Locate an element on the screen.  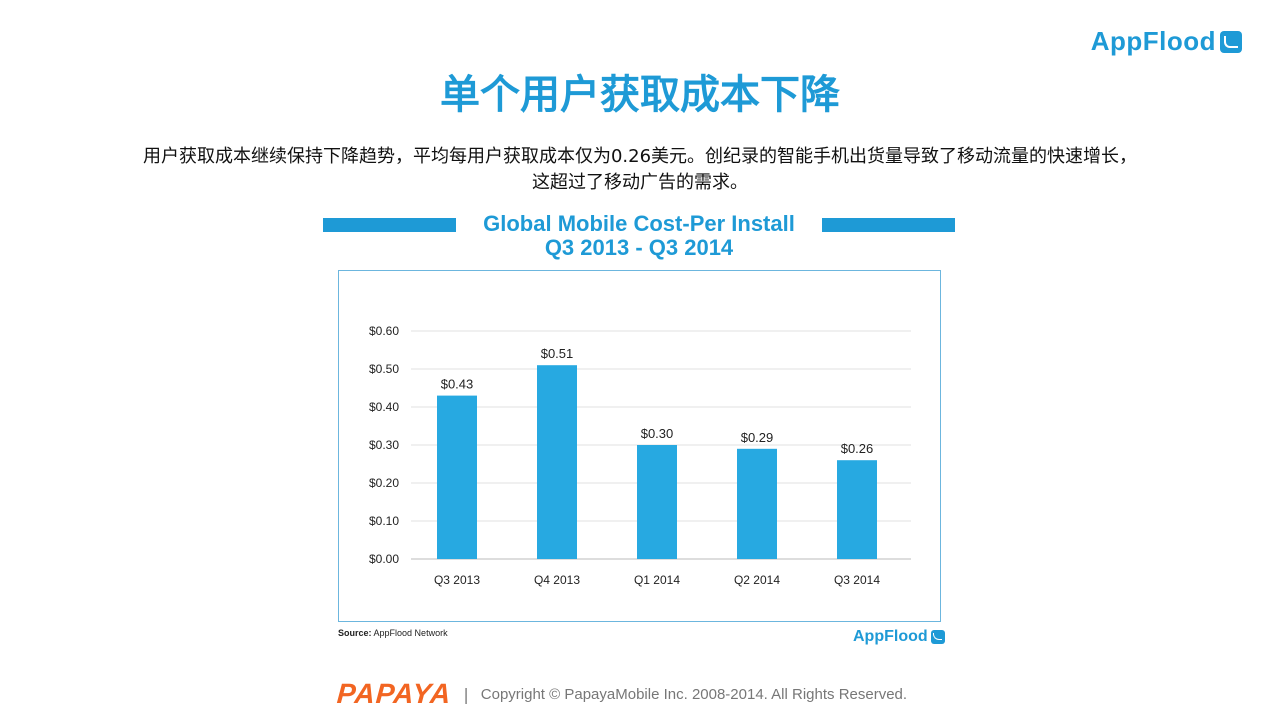
x-tick-label: Q3 2014 is located at coordinates (857, 580).